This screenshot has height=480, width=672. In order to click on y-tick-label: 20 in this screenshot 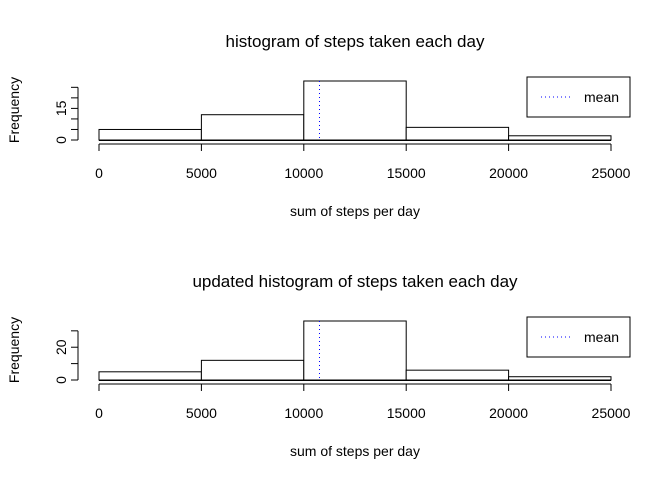, I will do `click(61, 347)`.